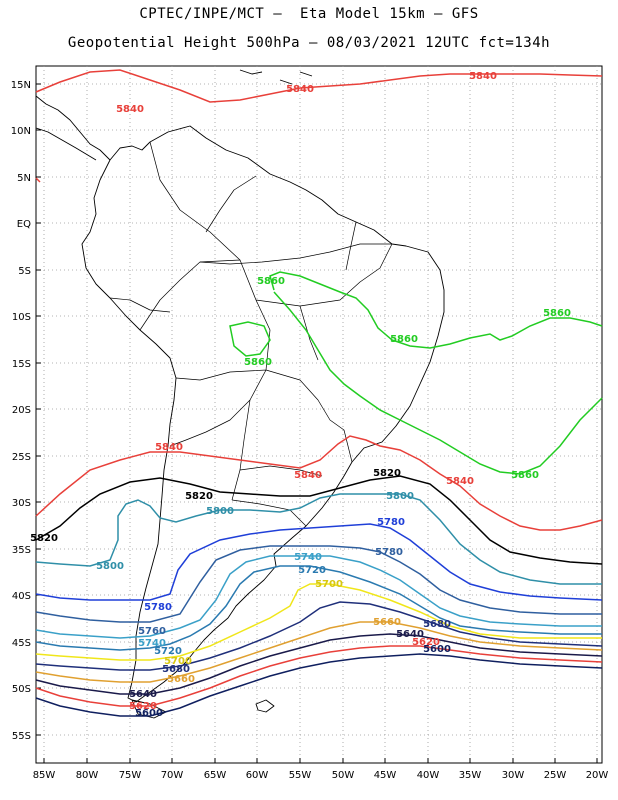 Image resolution: width=618 pixels, height=800 pixels. What do you see at coordinates (21, 596) in the screenshot?
I see `lat-label: 40S` at bounding box center [21, 596].